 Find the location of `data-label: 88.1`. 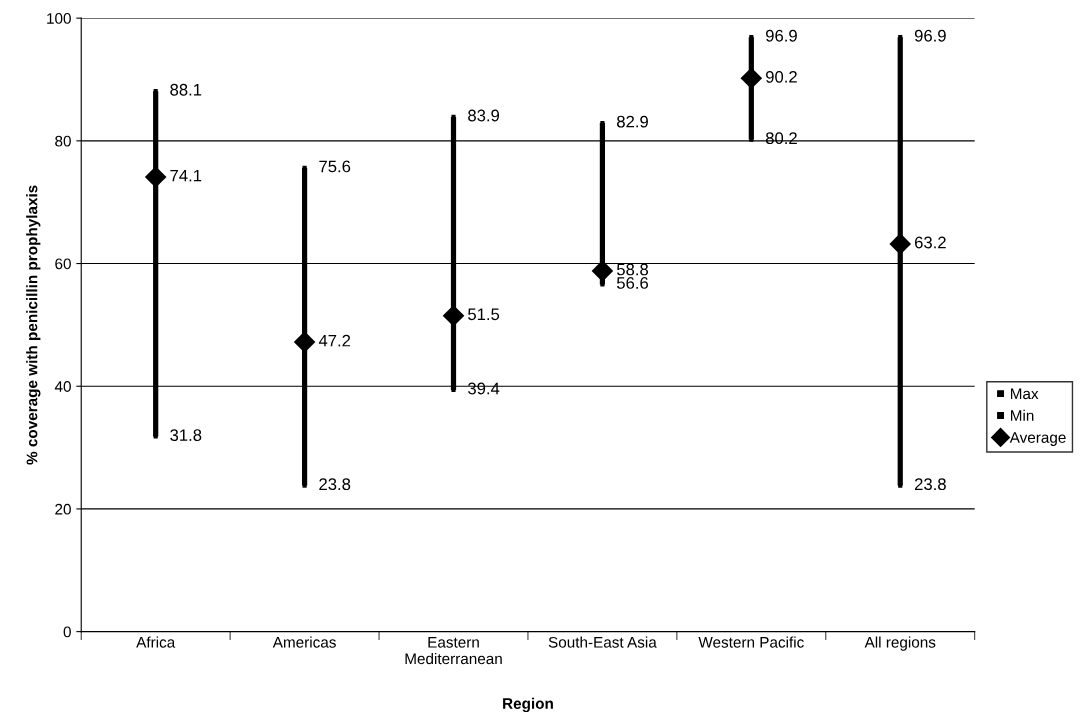

data-label: 88.1 is located at coordinates (186, 89).